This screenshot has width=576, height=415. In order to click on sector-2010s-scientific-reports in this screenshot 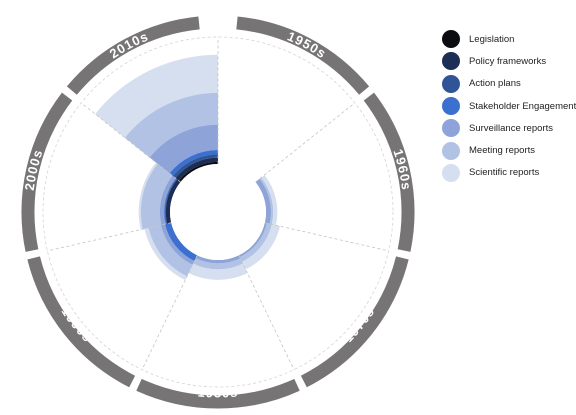, I will do `click(156, 96)`.